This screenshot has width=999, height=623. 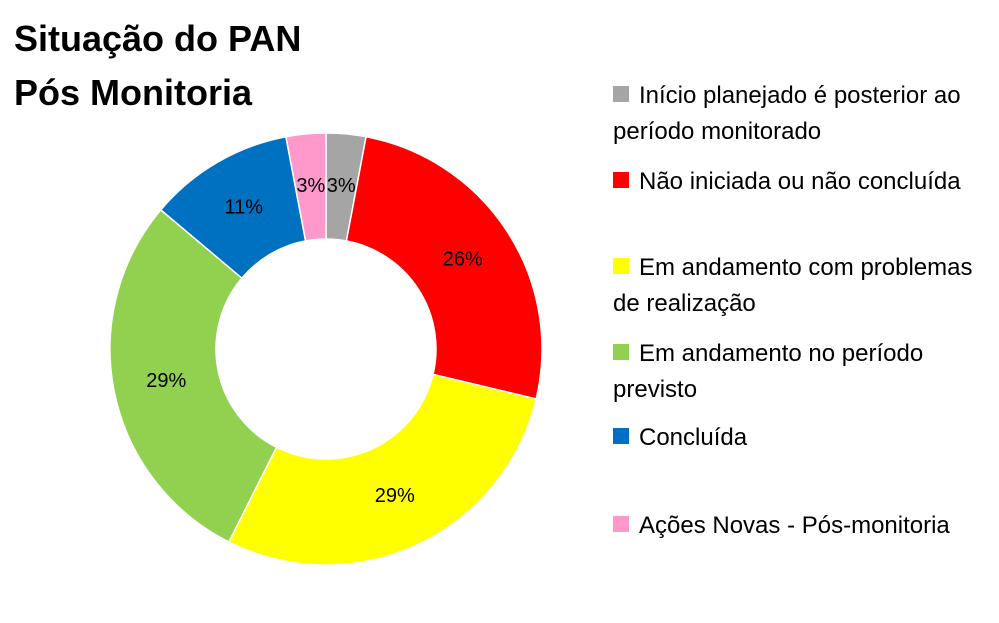 I want to click on legend-label: Em andamento no período previsto, so click(x=768, y=371).